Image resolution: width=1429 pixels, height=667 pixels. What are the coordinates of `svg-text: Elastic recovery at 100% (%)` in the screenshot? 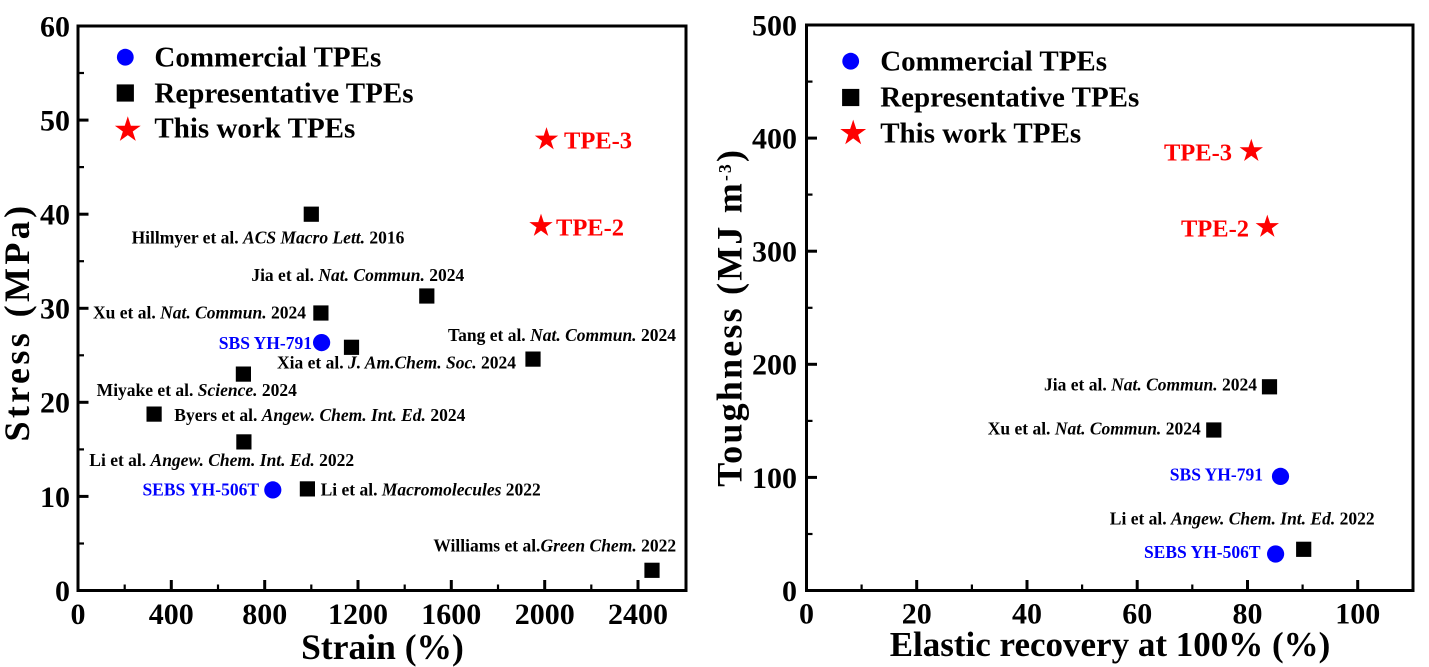 It's located at (1110, 644).